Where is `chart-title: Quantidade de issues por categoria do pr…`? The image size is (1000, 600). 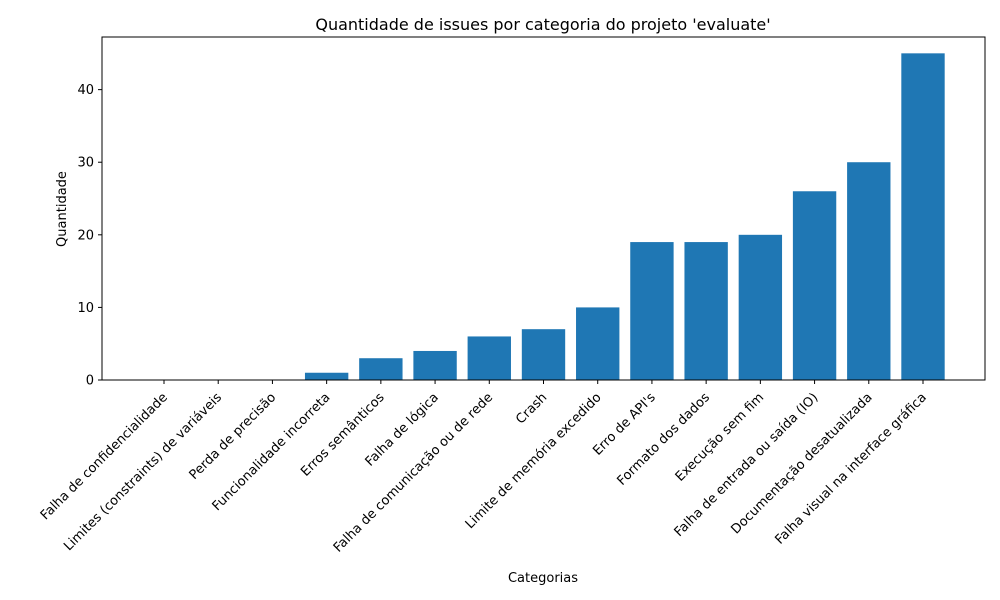
chart-title: Quantidade de issues por categoria do pr… is located at coordinates (542, 24).